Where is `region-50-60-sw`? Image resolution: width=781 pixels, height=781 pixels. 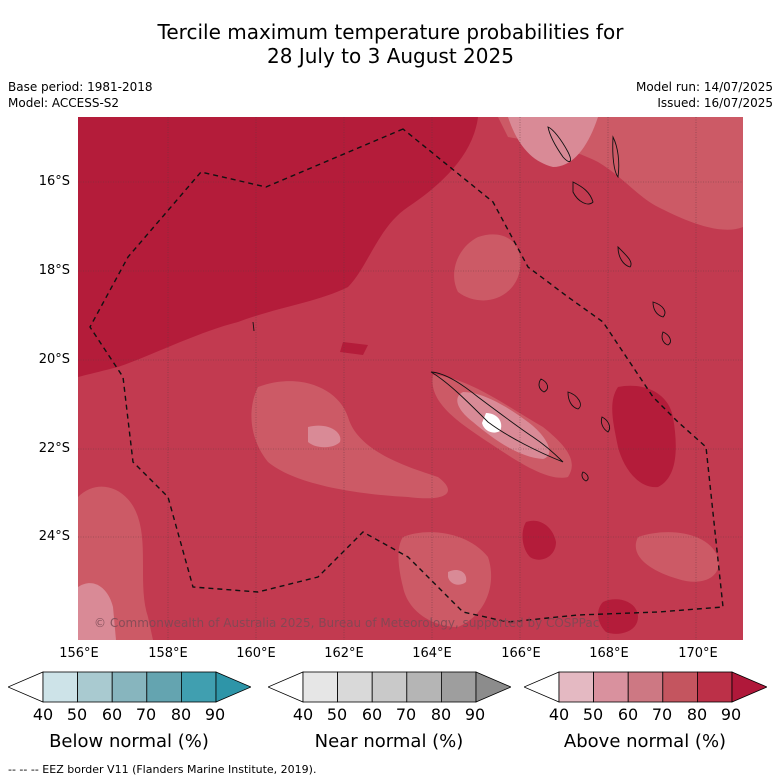
region-50-60-sw is located at coordinates (97, 611).